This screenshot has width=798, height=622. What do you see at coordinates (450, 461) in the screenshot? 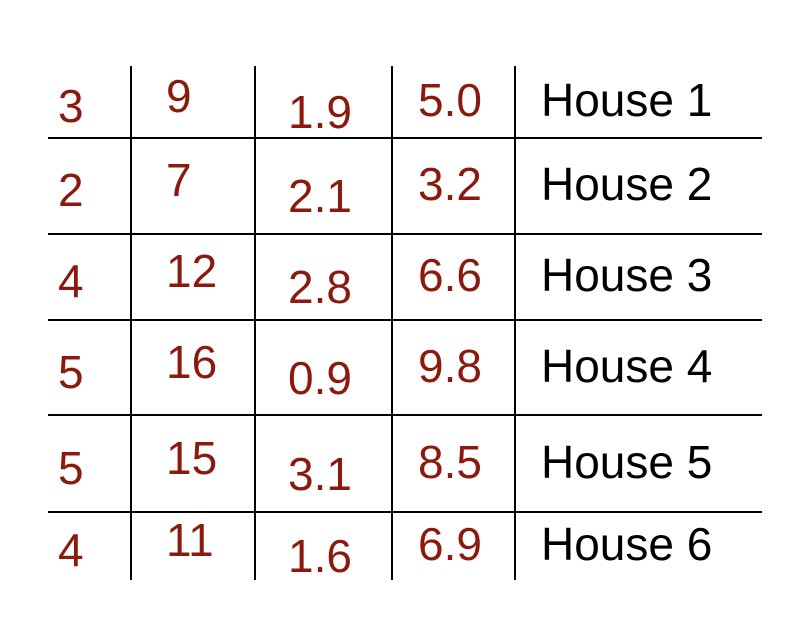
I see `cell-r5-c4: 8.5` at bounding box center [450, 461].